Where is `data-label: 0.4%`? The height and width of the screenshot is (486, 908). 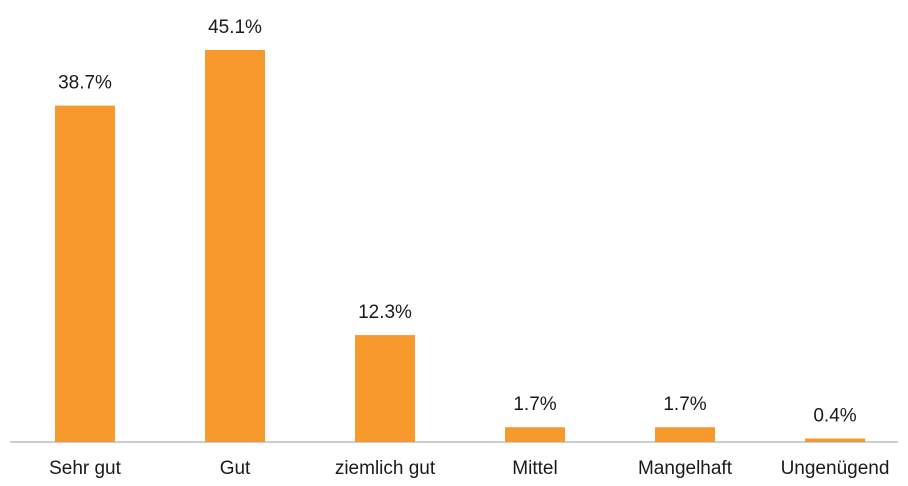
data-label: 0.4% is located at coordinates (834, 416).